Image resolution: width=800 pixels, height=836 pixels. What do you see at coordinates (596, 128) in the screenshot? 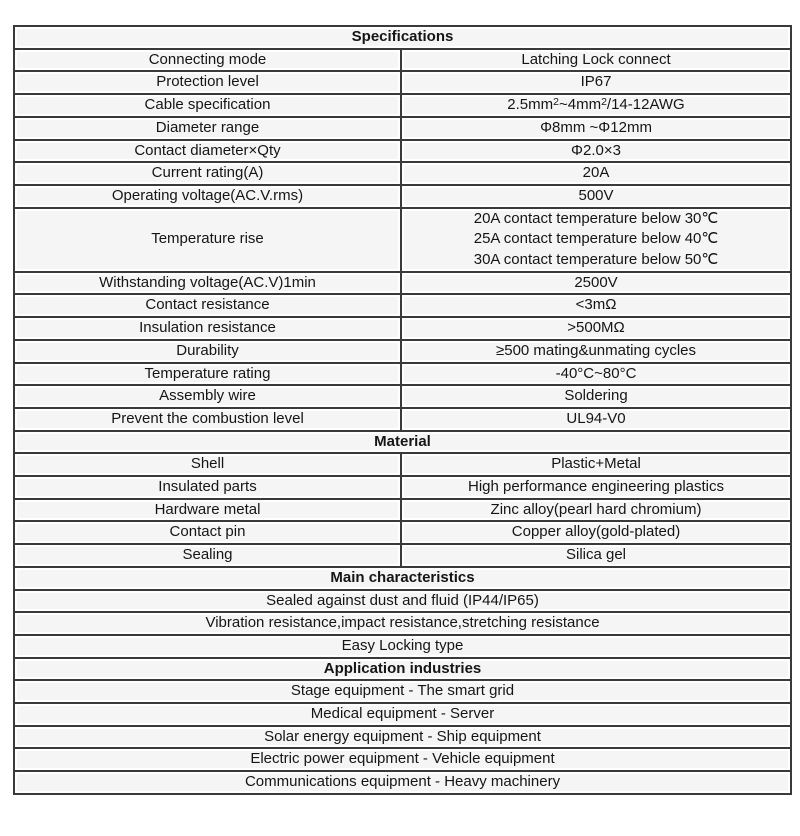
I see `spec-value: Φ8mm ~Φ12mm` at bounding box center [596, 128].